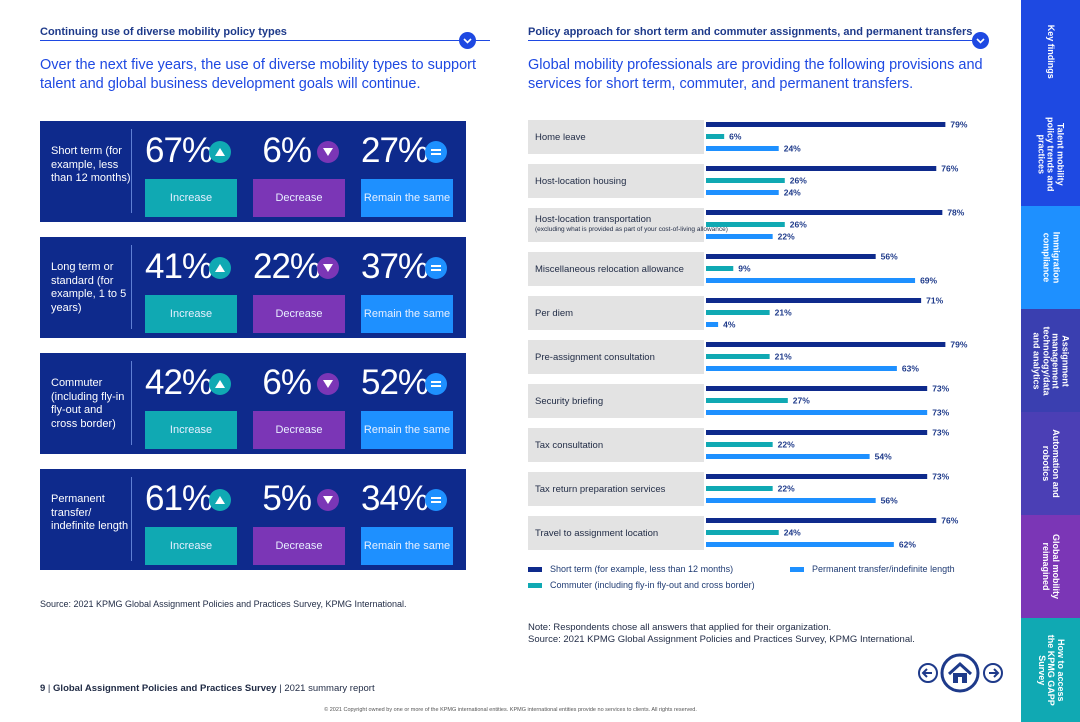 Image resolution: width=1080 pixels, height=722 pixels. Describe the element at coordinates (220, 500) in the screenshot. I see `increase-arrow-icon` at that location.